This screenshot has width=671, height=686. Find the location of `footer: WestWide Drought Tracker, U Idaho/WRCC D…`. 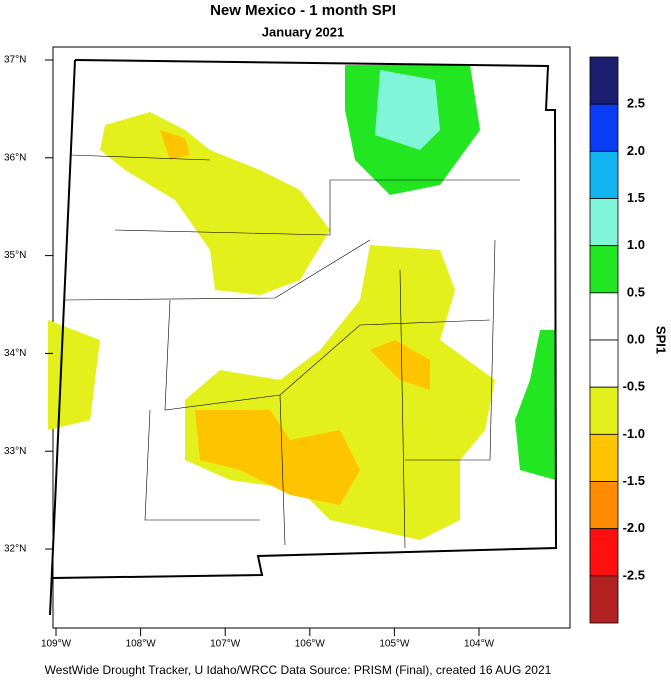

footer: WestWide Drought Tracker, U Idaho/WRCC D… is located at coordinates (298, 670).